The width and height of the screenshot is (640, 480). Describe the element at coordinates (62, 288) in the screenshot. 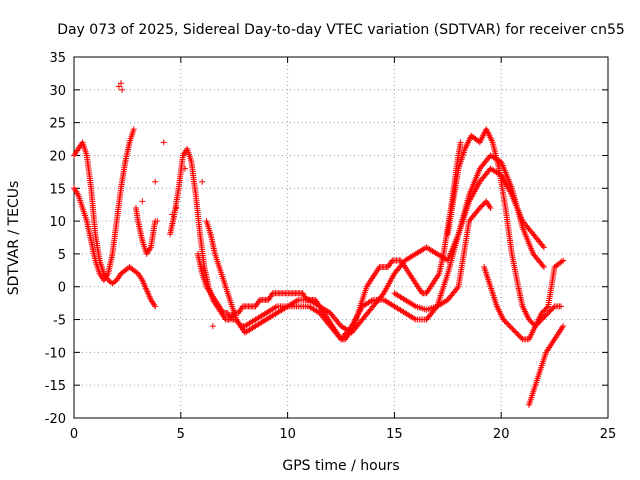

I see `y-tick-label: 0` at that location.